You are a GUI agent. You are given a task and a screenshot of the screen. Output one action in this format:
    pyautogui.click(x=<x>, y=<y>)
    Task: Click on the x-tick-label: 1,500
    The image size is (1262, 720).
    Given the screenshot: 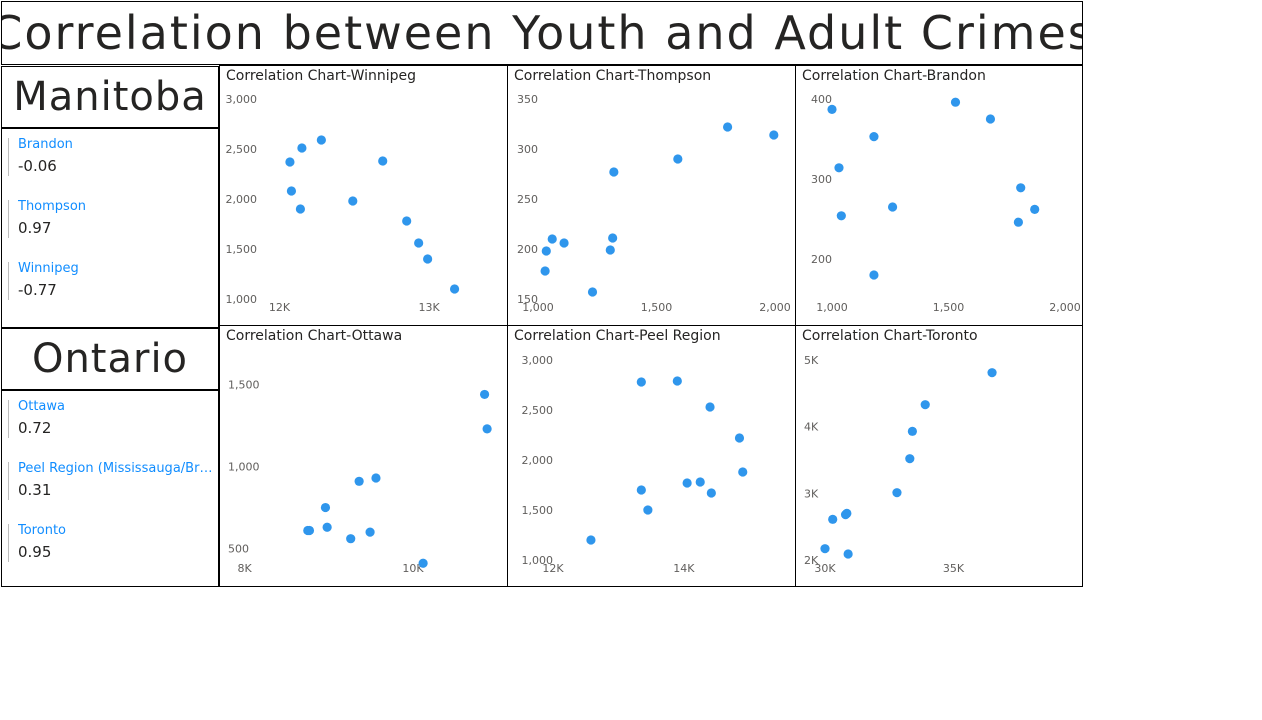 What is the action you would take?
    pyautogui.click(x=949, y=307)
    